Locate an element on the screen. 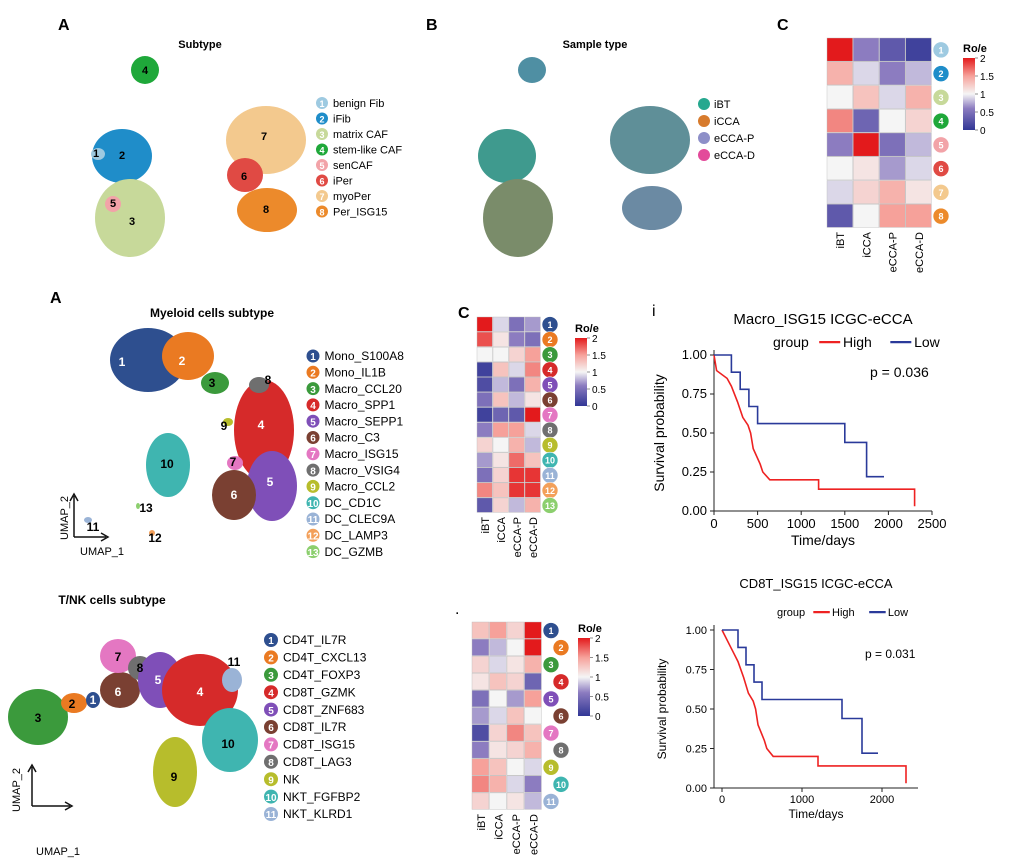  legend-badge-number: 13 is located at coordinates (313, 553).